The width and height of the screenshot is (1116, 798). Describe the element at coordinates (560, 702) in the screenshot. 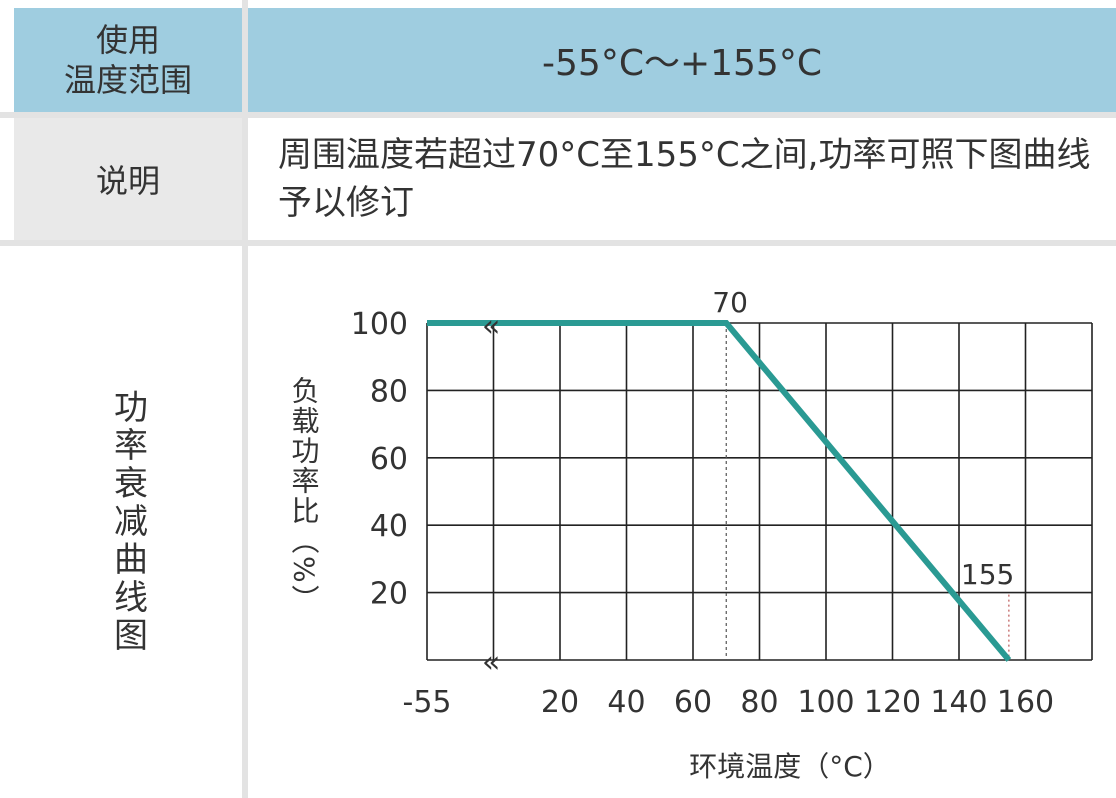

I see `x-tick-label: 20` at that location.